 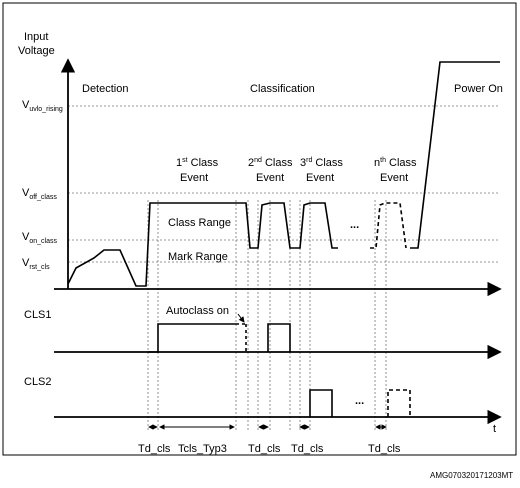 What do you see at coordinates (42, 106) in the screenshot?
I see `v-uvlo-label: Vuvlo_rising` at bounding box center [42, 106].